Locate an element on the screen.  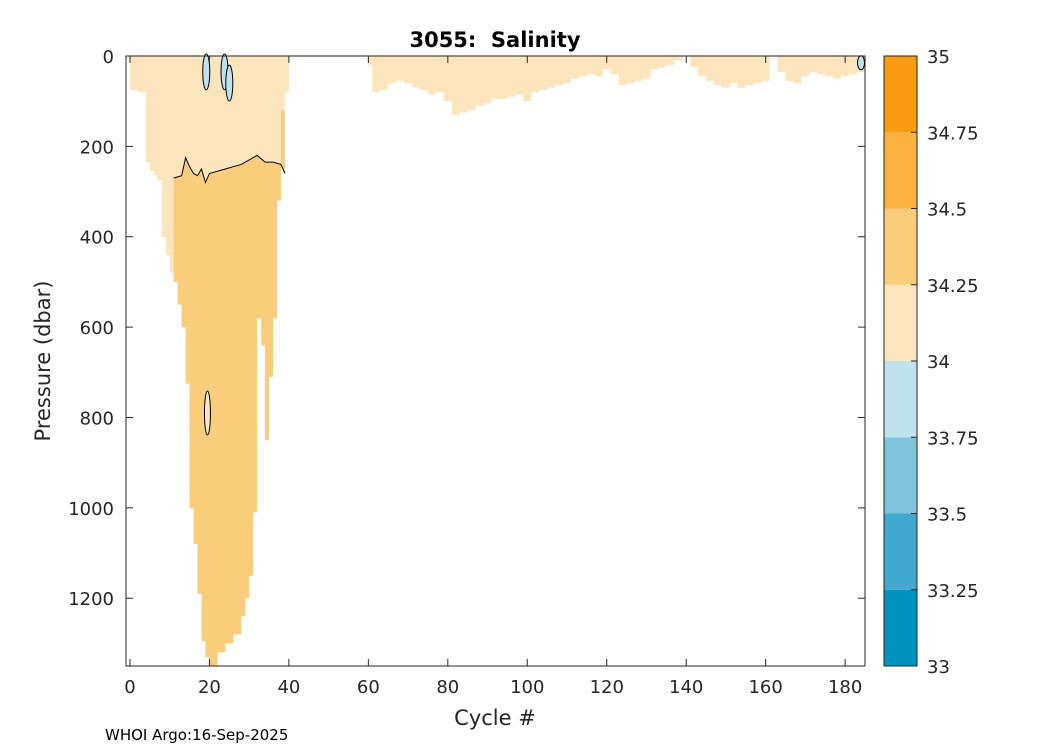
contour-34.25 is located at coordinates (229, 169).